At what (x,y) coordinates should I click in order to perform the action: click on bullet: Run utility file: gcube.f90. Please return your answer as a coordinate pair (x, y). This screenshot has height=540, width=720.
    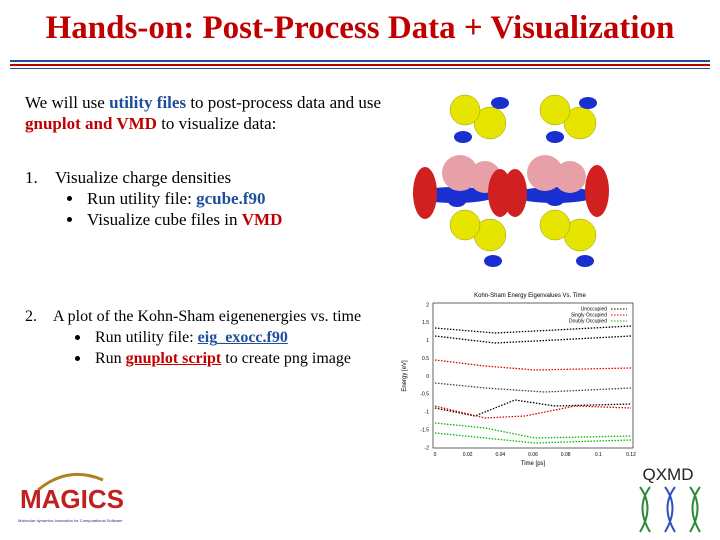
    Looking at the image, I should click on (174, 198).